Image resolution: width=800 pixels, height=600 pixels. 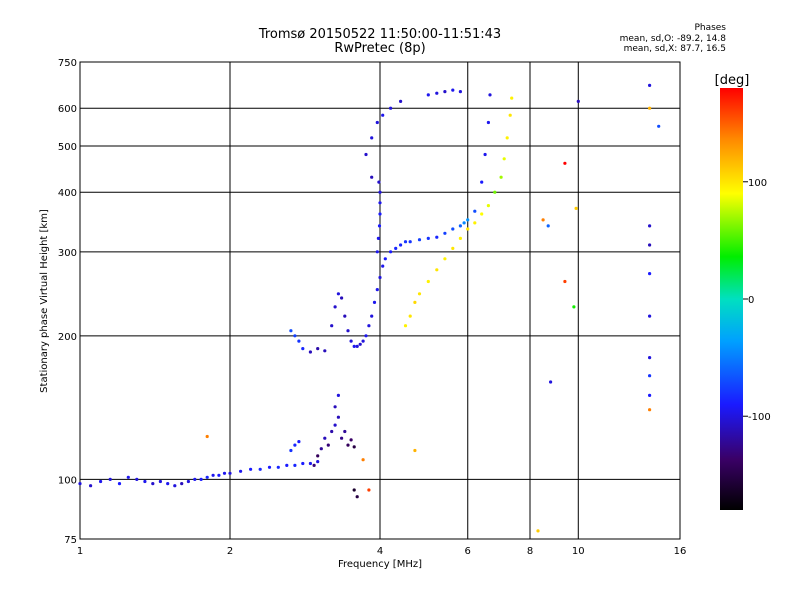 What do you see at coordinates (757, 183) in the screenshot?
I see `colorbar-tick-label: 100` at bounding box center [757, 183].